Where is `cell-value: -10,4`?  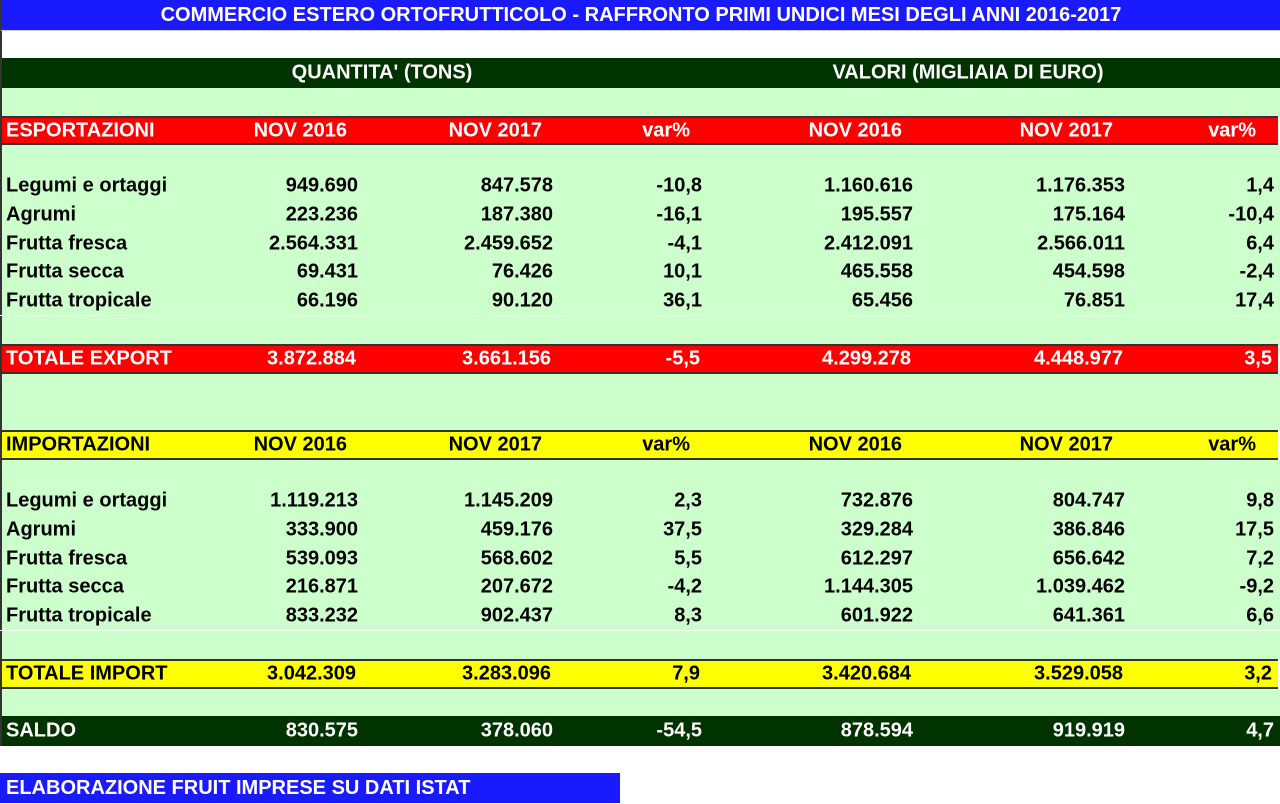 cell-value: -10,4 is located at coordinates (1251, 214).